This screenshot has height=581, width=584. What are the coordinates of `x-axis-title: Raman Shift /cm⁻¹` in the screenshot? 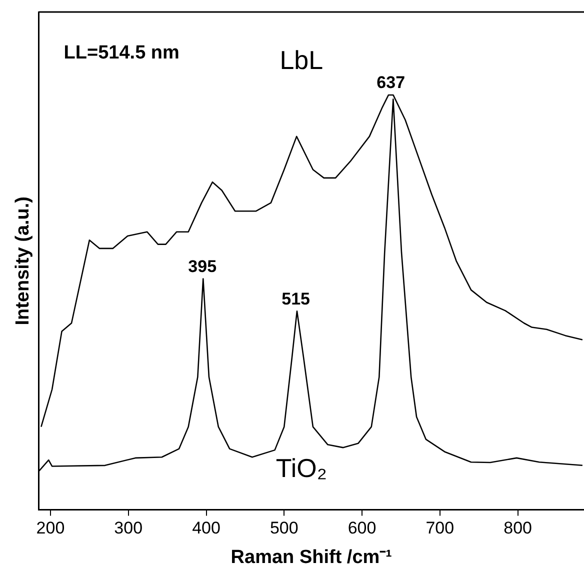 It's located at (311, 557).